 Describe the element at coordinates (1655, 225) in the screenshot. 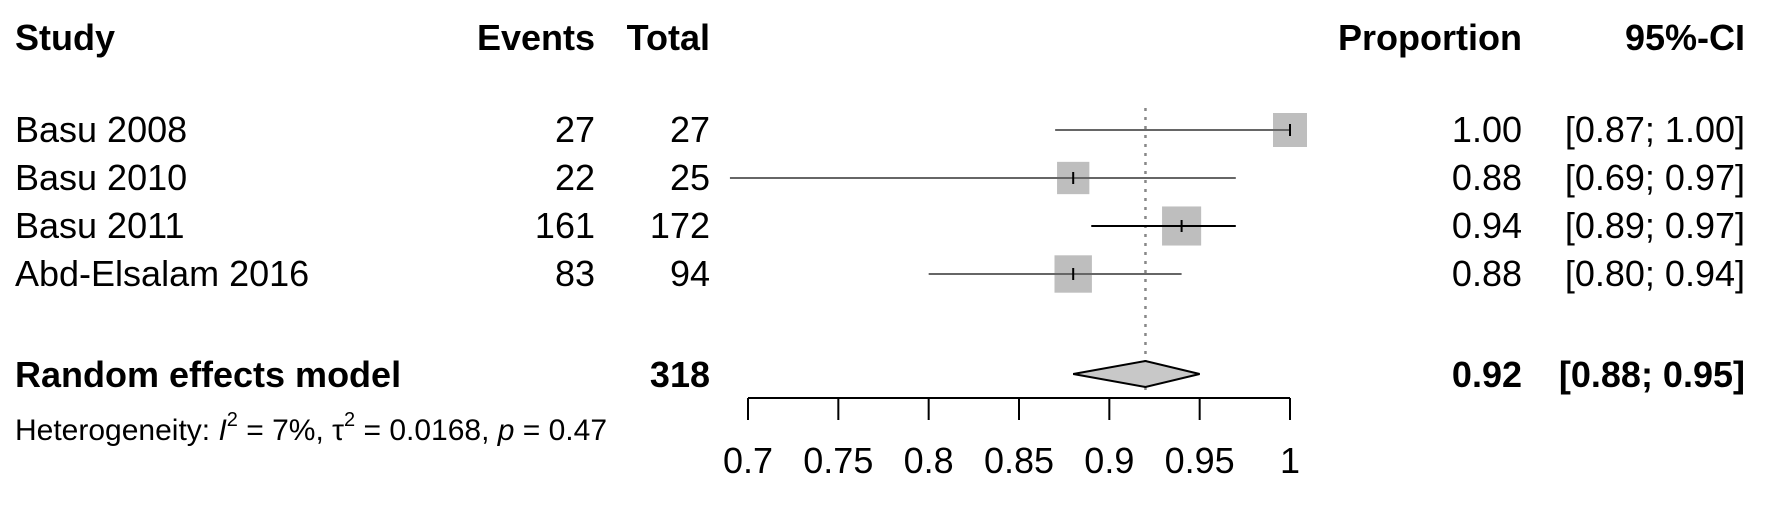

I see `study-ci: [0.89; 0.97]` at that location.